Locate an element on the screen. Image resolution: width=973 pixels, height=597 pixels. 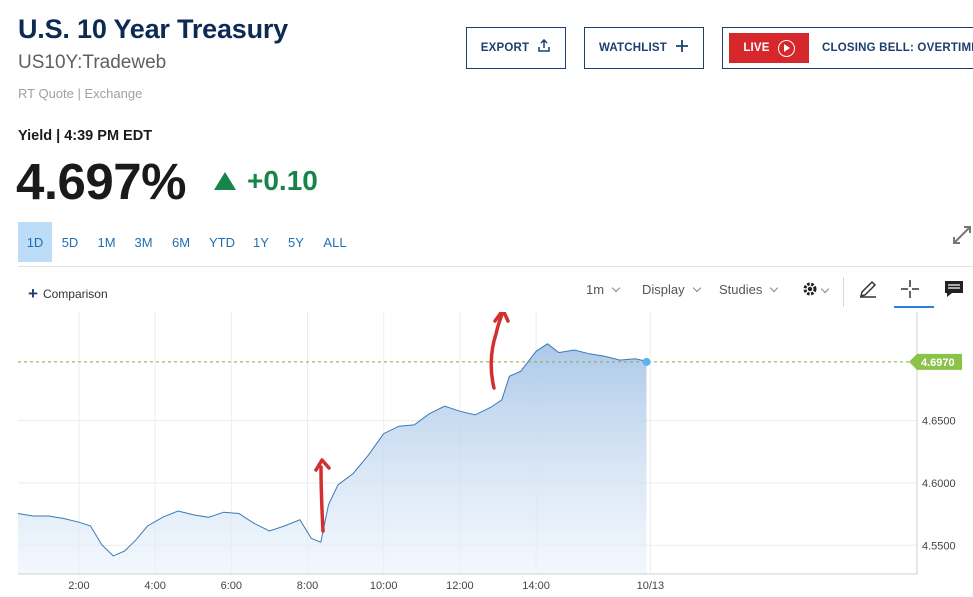
x-tick-label: 10/13 is located at coordinates (651, 586).